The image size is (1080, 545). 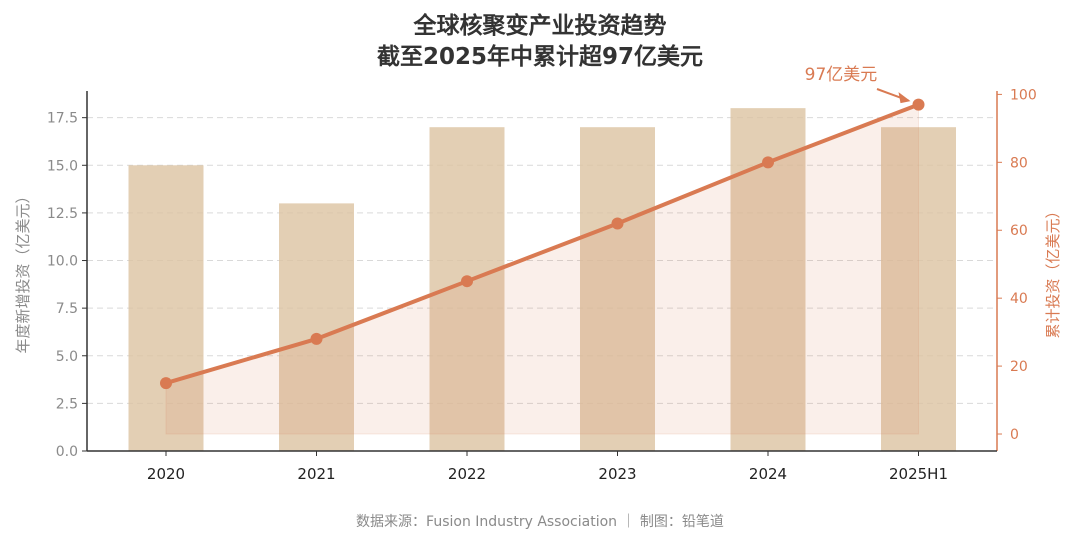 I want to click on x-tick-label: 2021, so click(x=316, y=474).